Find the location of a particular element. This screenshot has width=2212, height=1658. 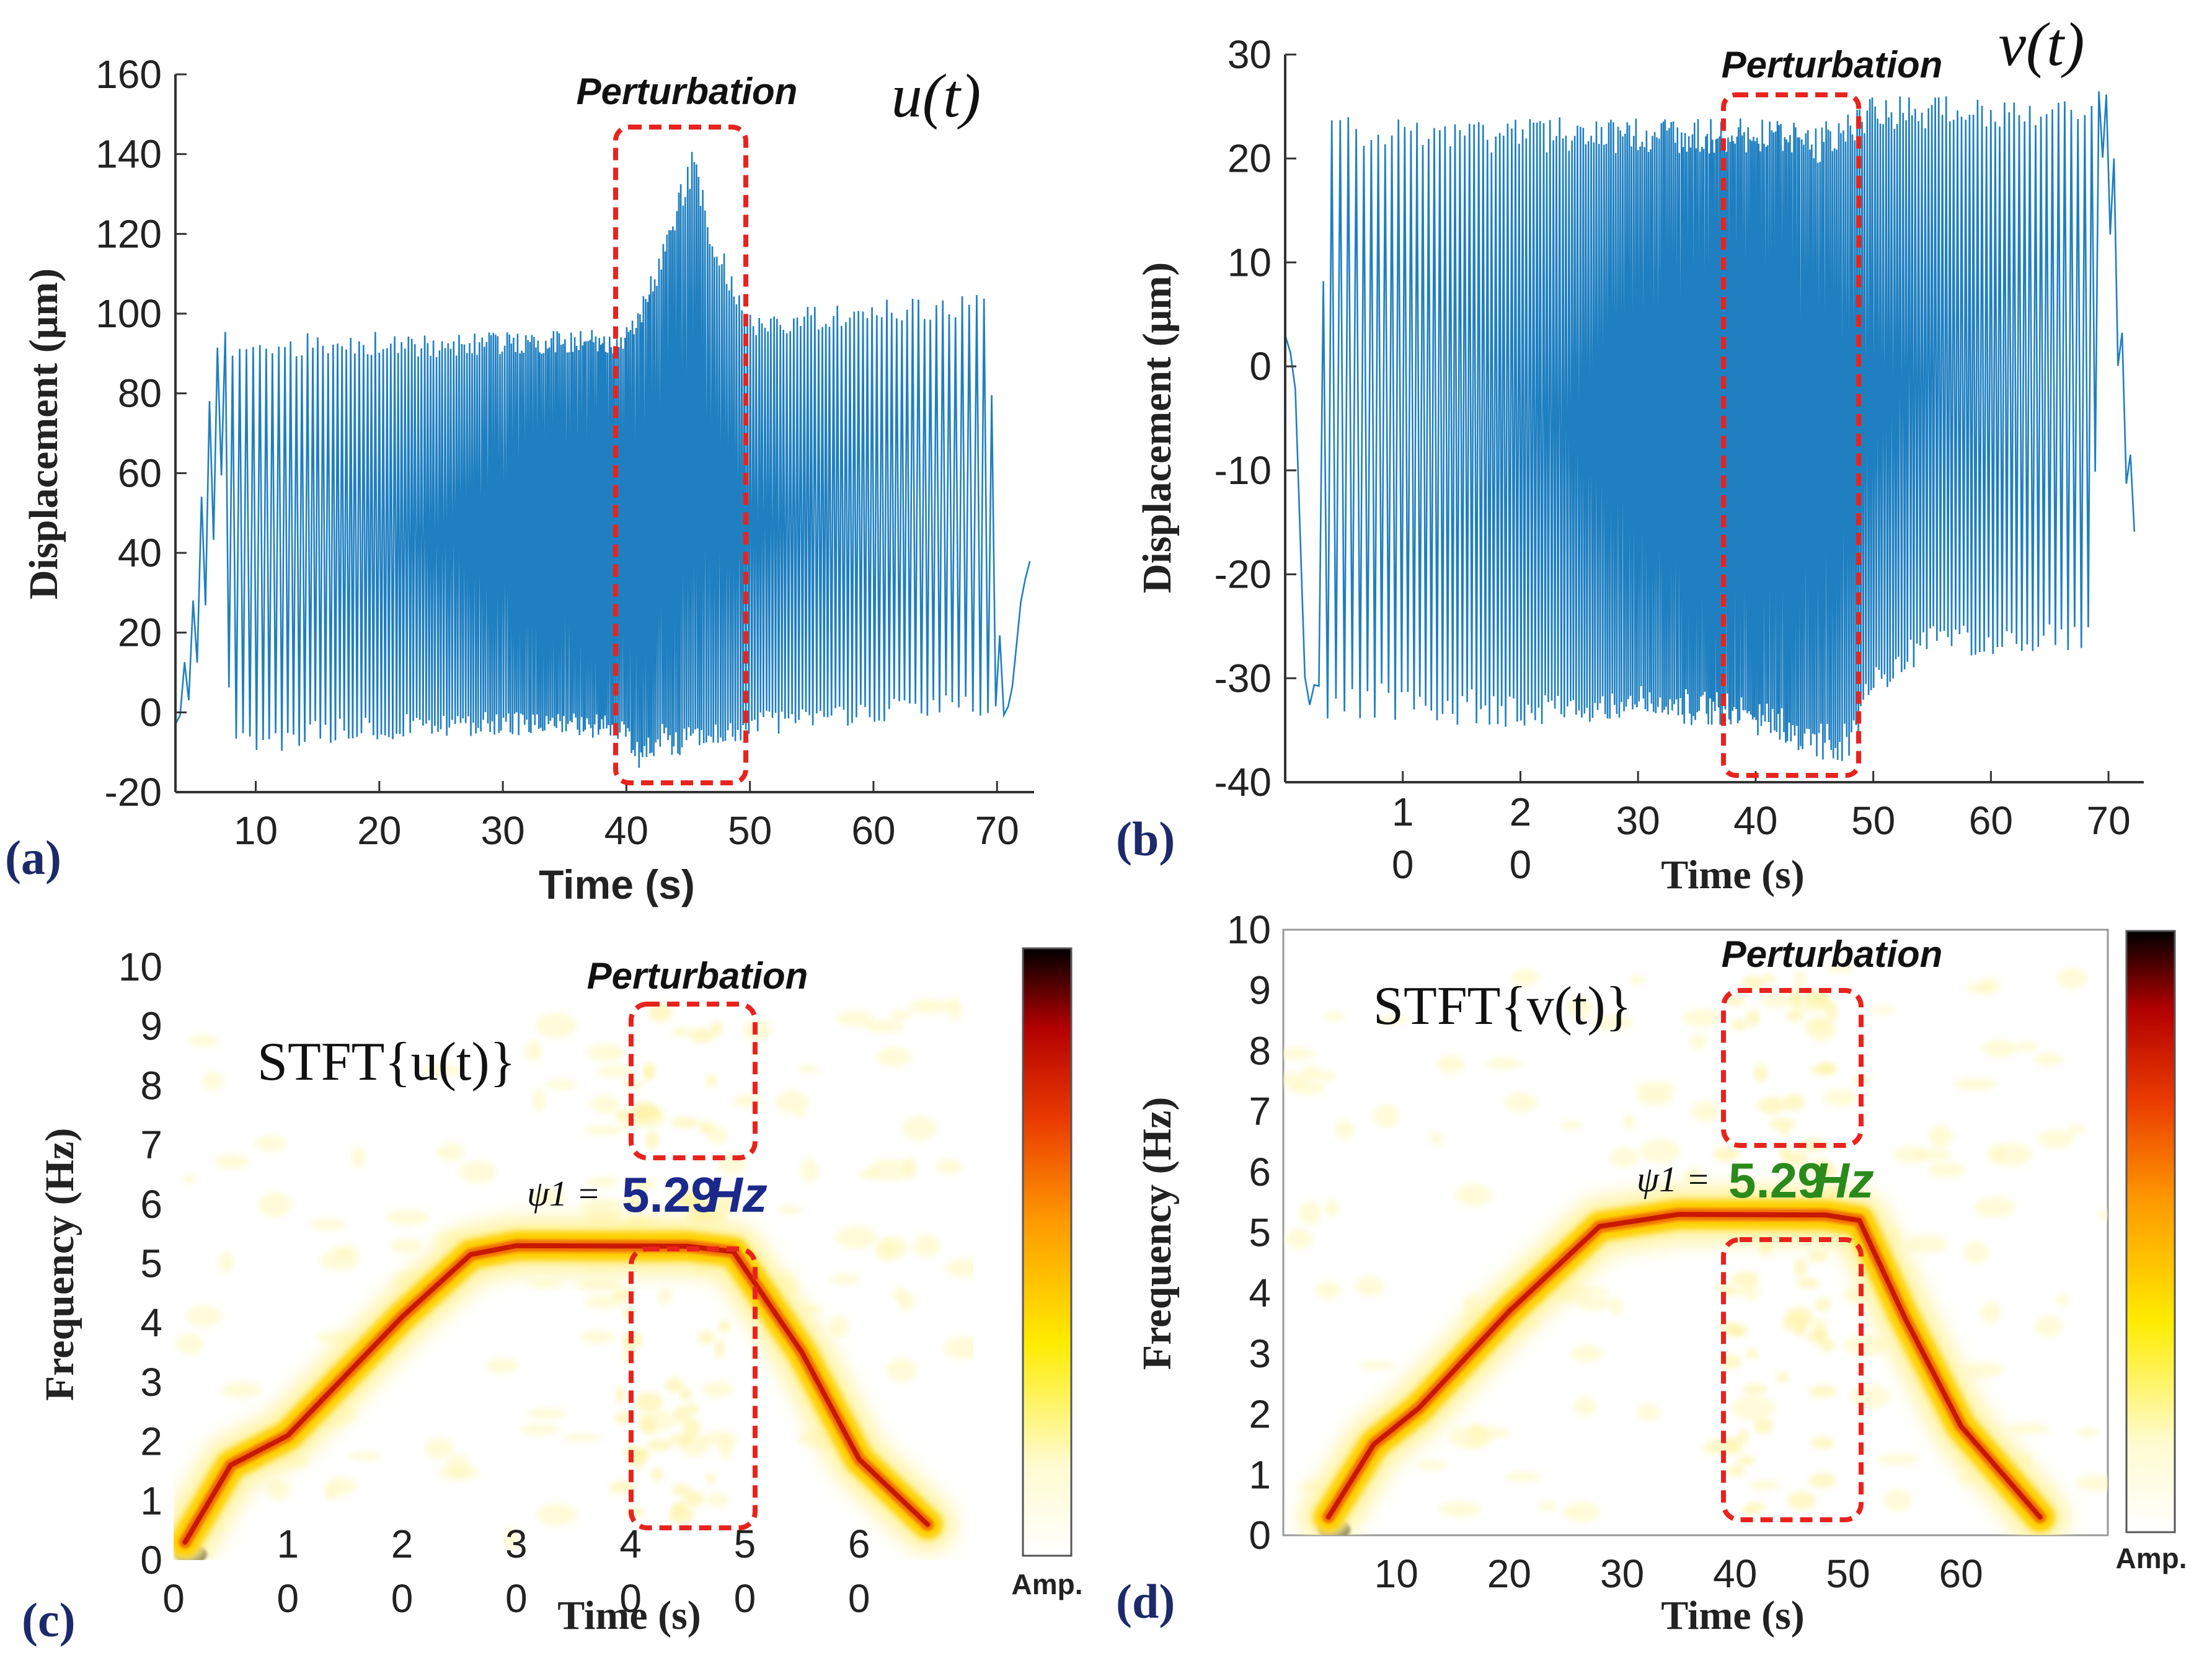

x-tick-label: 20 is located at coordinates (1509, 1573).